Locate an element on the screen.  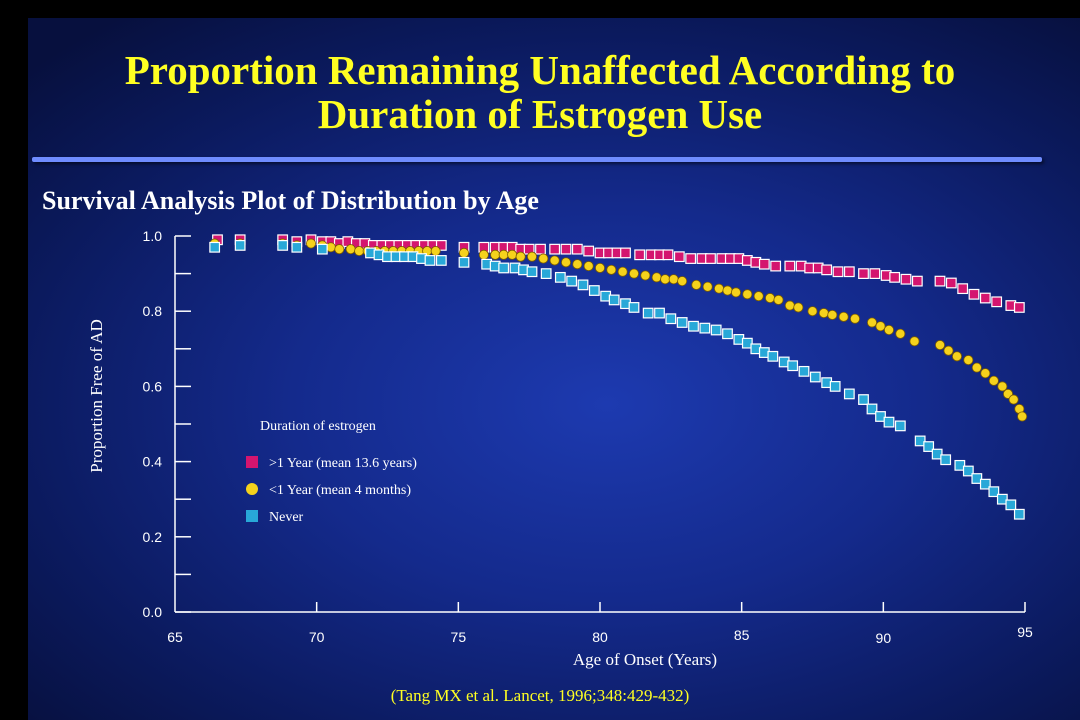
legend-entry-1: >1 Year (mean 13.6 years) is located at coordinates (343, 463).